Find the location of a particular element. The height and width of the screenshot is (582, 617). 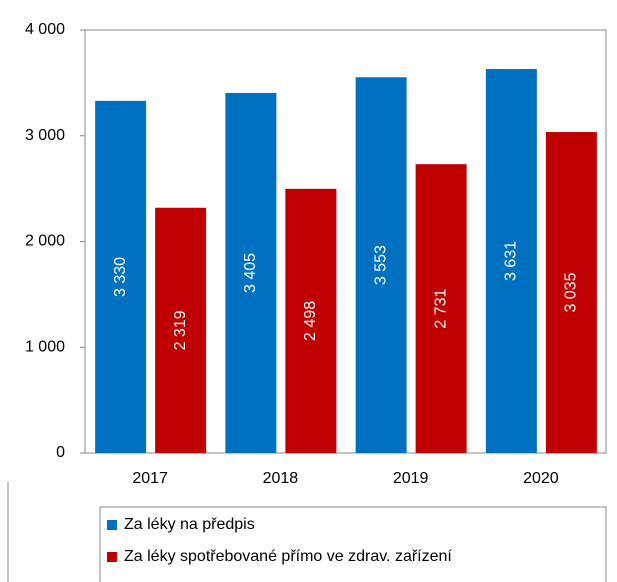

y-tick-label: 1 000 is located at coordinates (45, 346).